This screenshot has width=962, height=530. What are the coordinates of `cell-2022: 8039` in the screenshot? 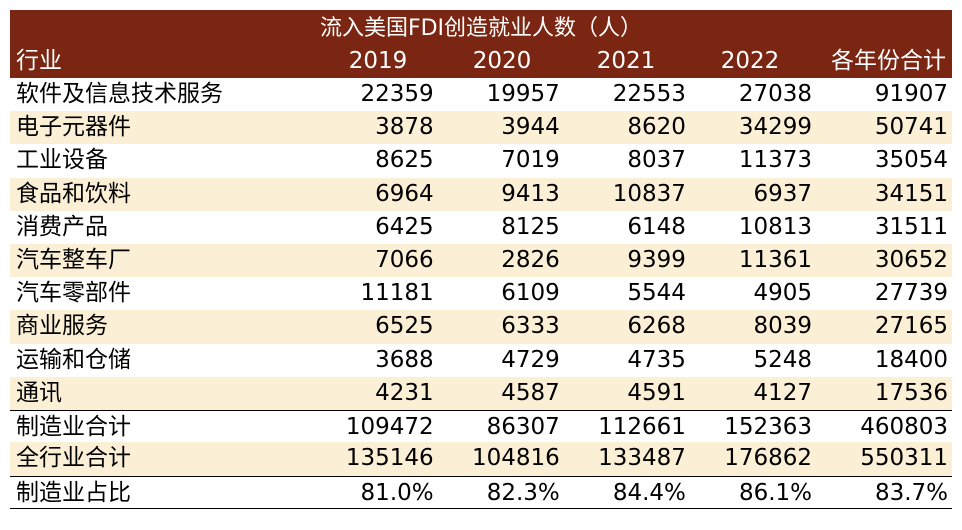 It's located at (783, 326).